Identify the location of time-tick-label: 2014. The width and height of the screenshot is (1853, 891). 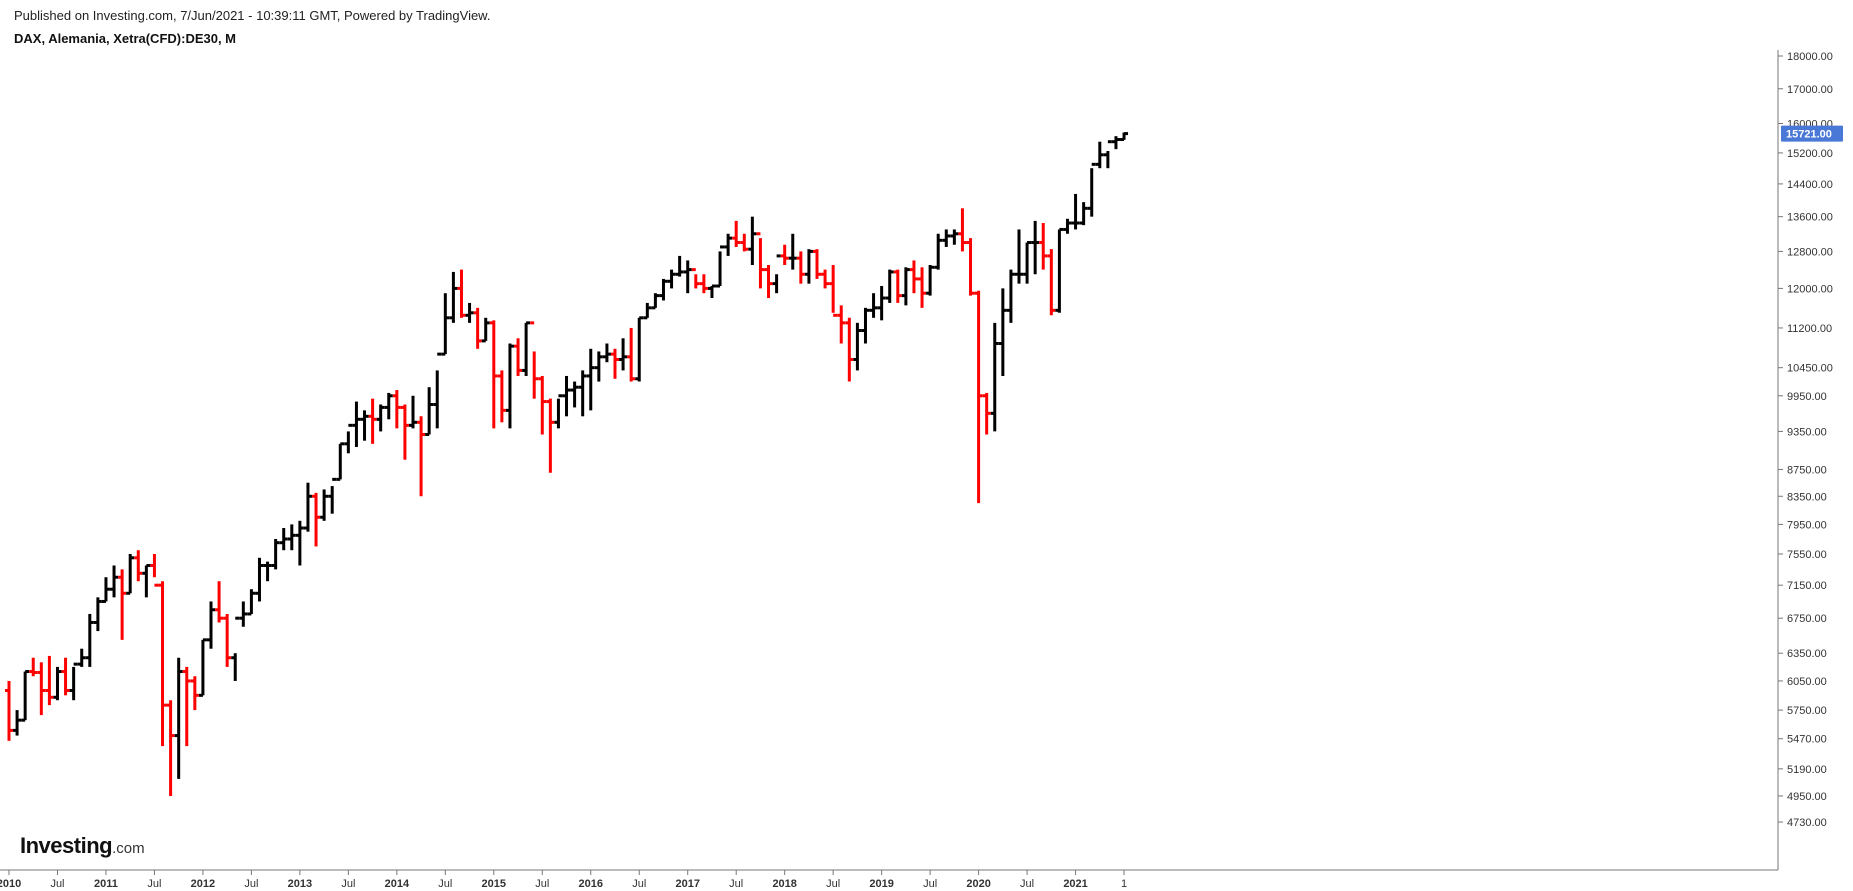
(397, 884).